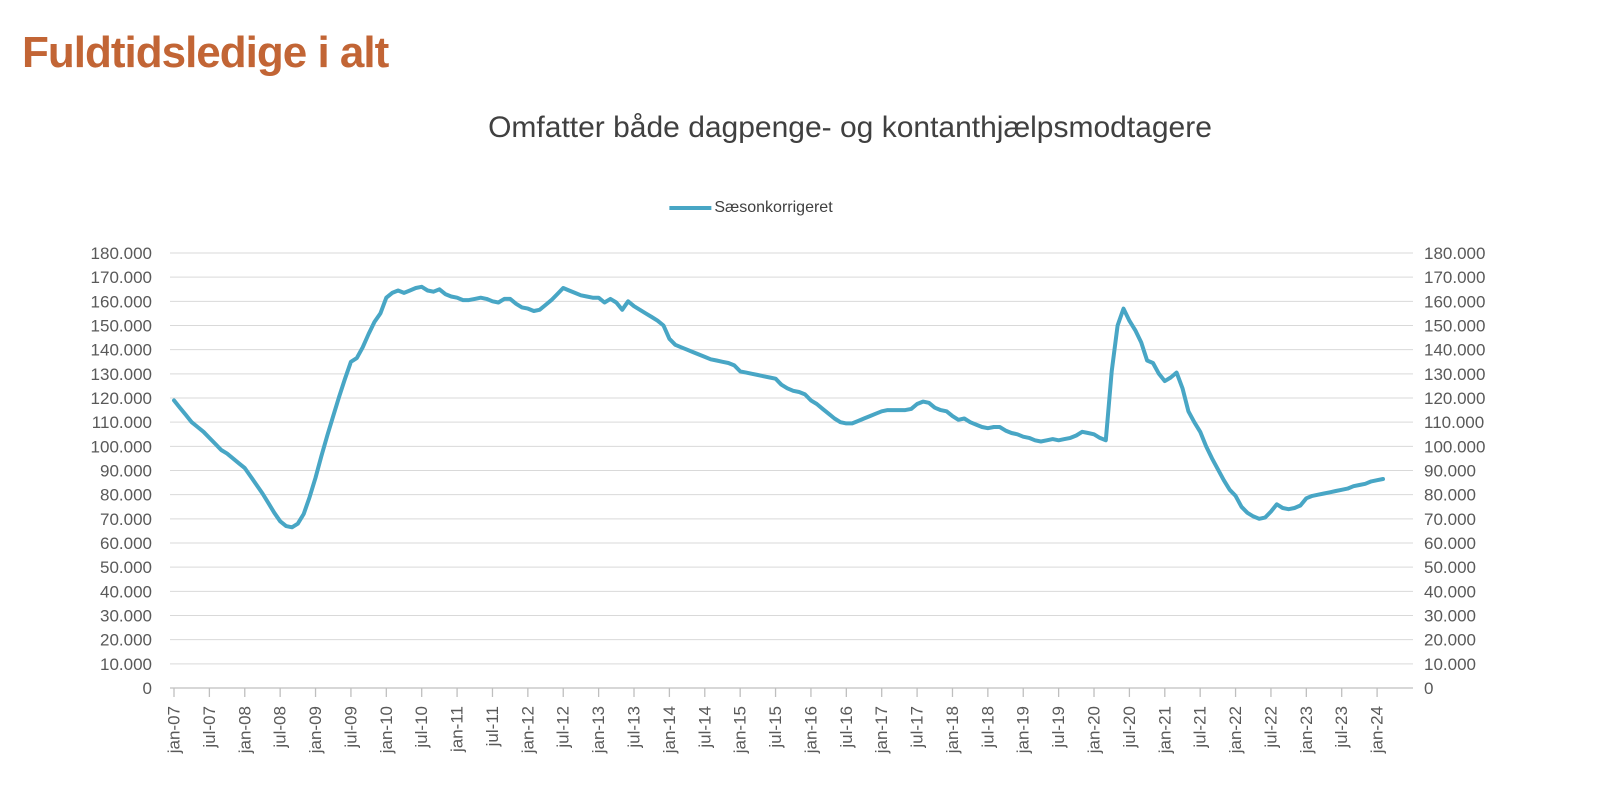  I want to click on x-axis-label: jan-07, so click(174, 730).